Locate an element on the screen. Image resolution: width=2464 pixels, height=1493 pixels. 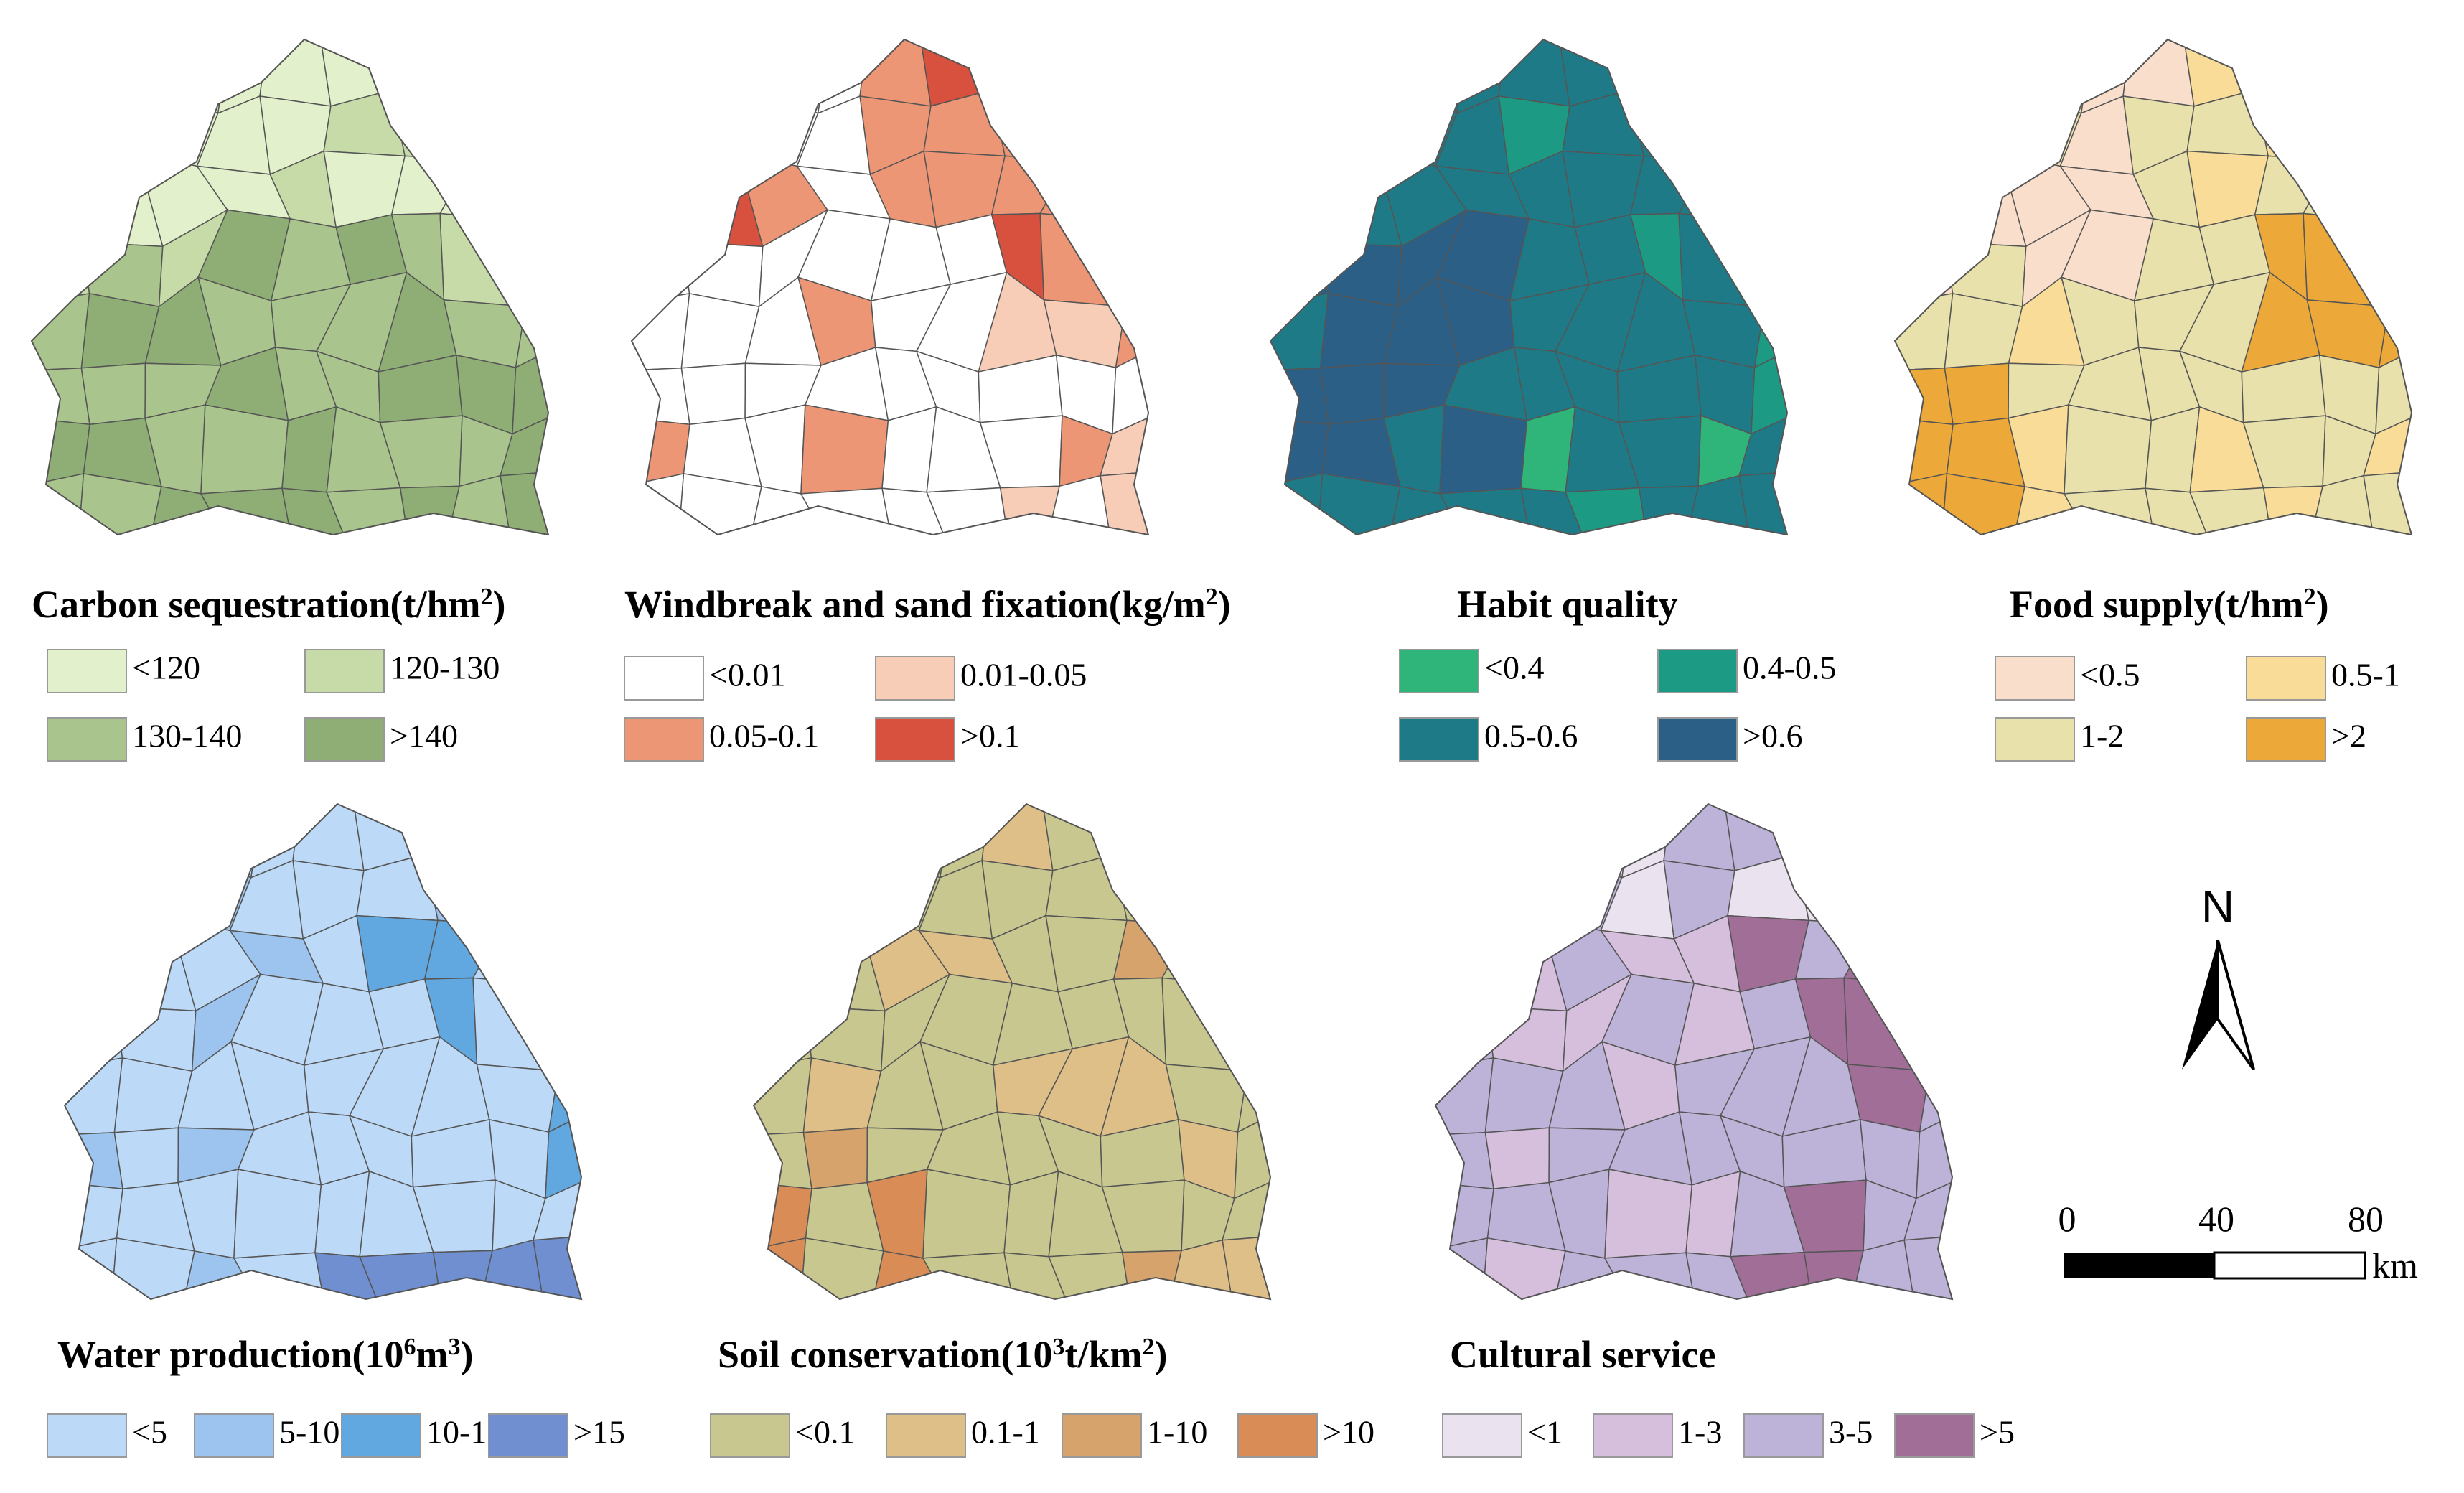
title-part: 3 is located at coordinates (455, 1347).